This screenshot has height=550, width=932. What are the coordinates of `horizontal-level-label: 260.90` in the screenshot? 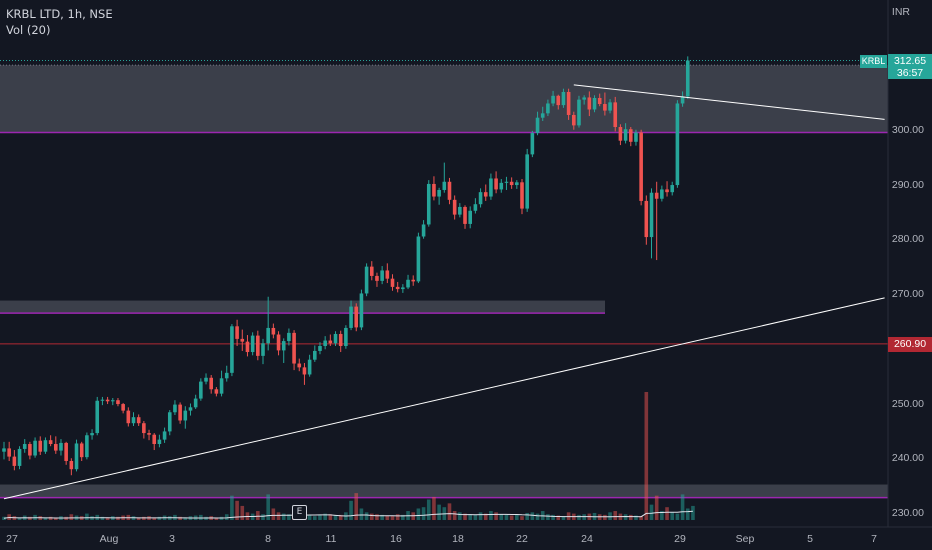 It's located at (910, 344).